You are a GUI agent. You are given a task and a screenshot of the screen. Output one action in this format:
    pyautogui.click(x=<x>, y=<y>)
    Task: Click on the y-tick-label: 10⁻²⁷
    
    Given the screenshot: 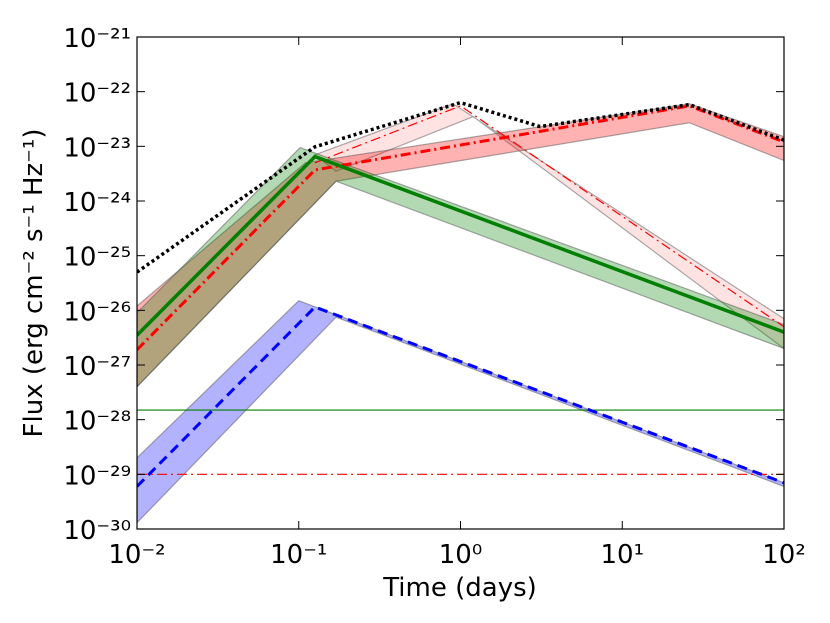 What is the action you would take?
    pyautogui.click(x=97, y=367)
    